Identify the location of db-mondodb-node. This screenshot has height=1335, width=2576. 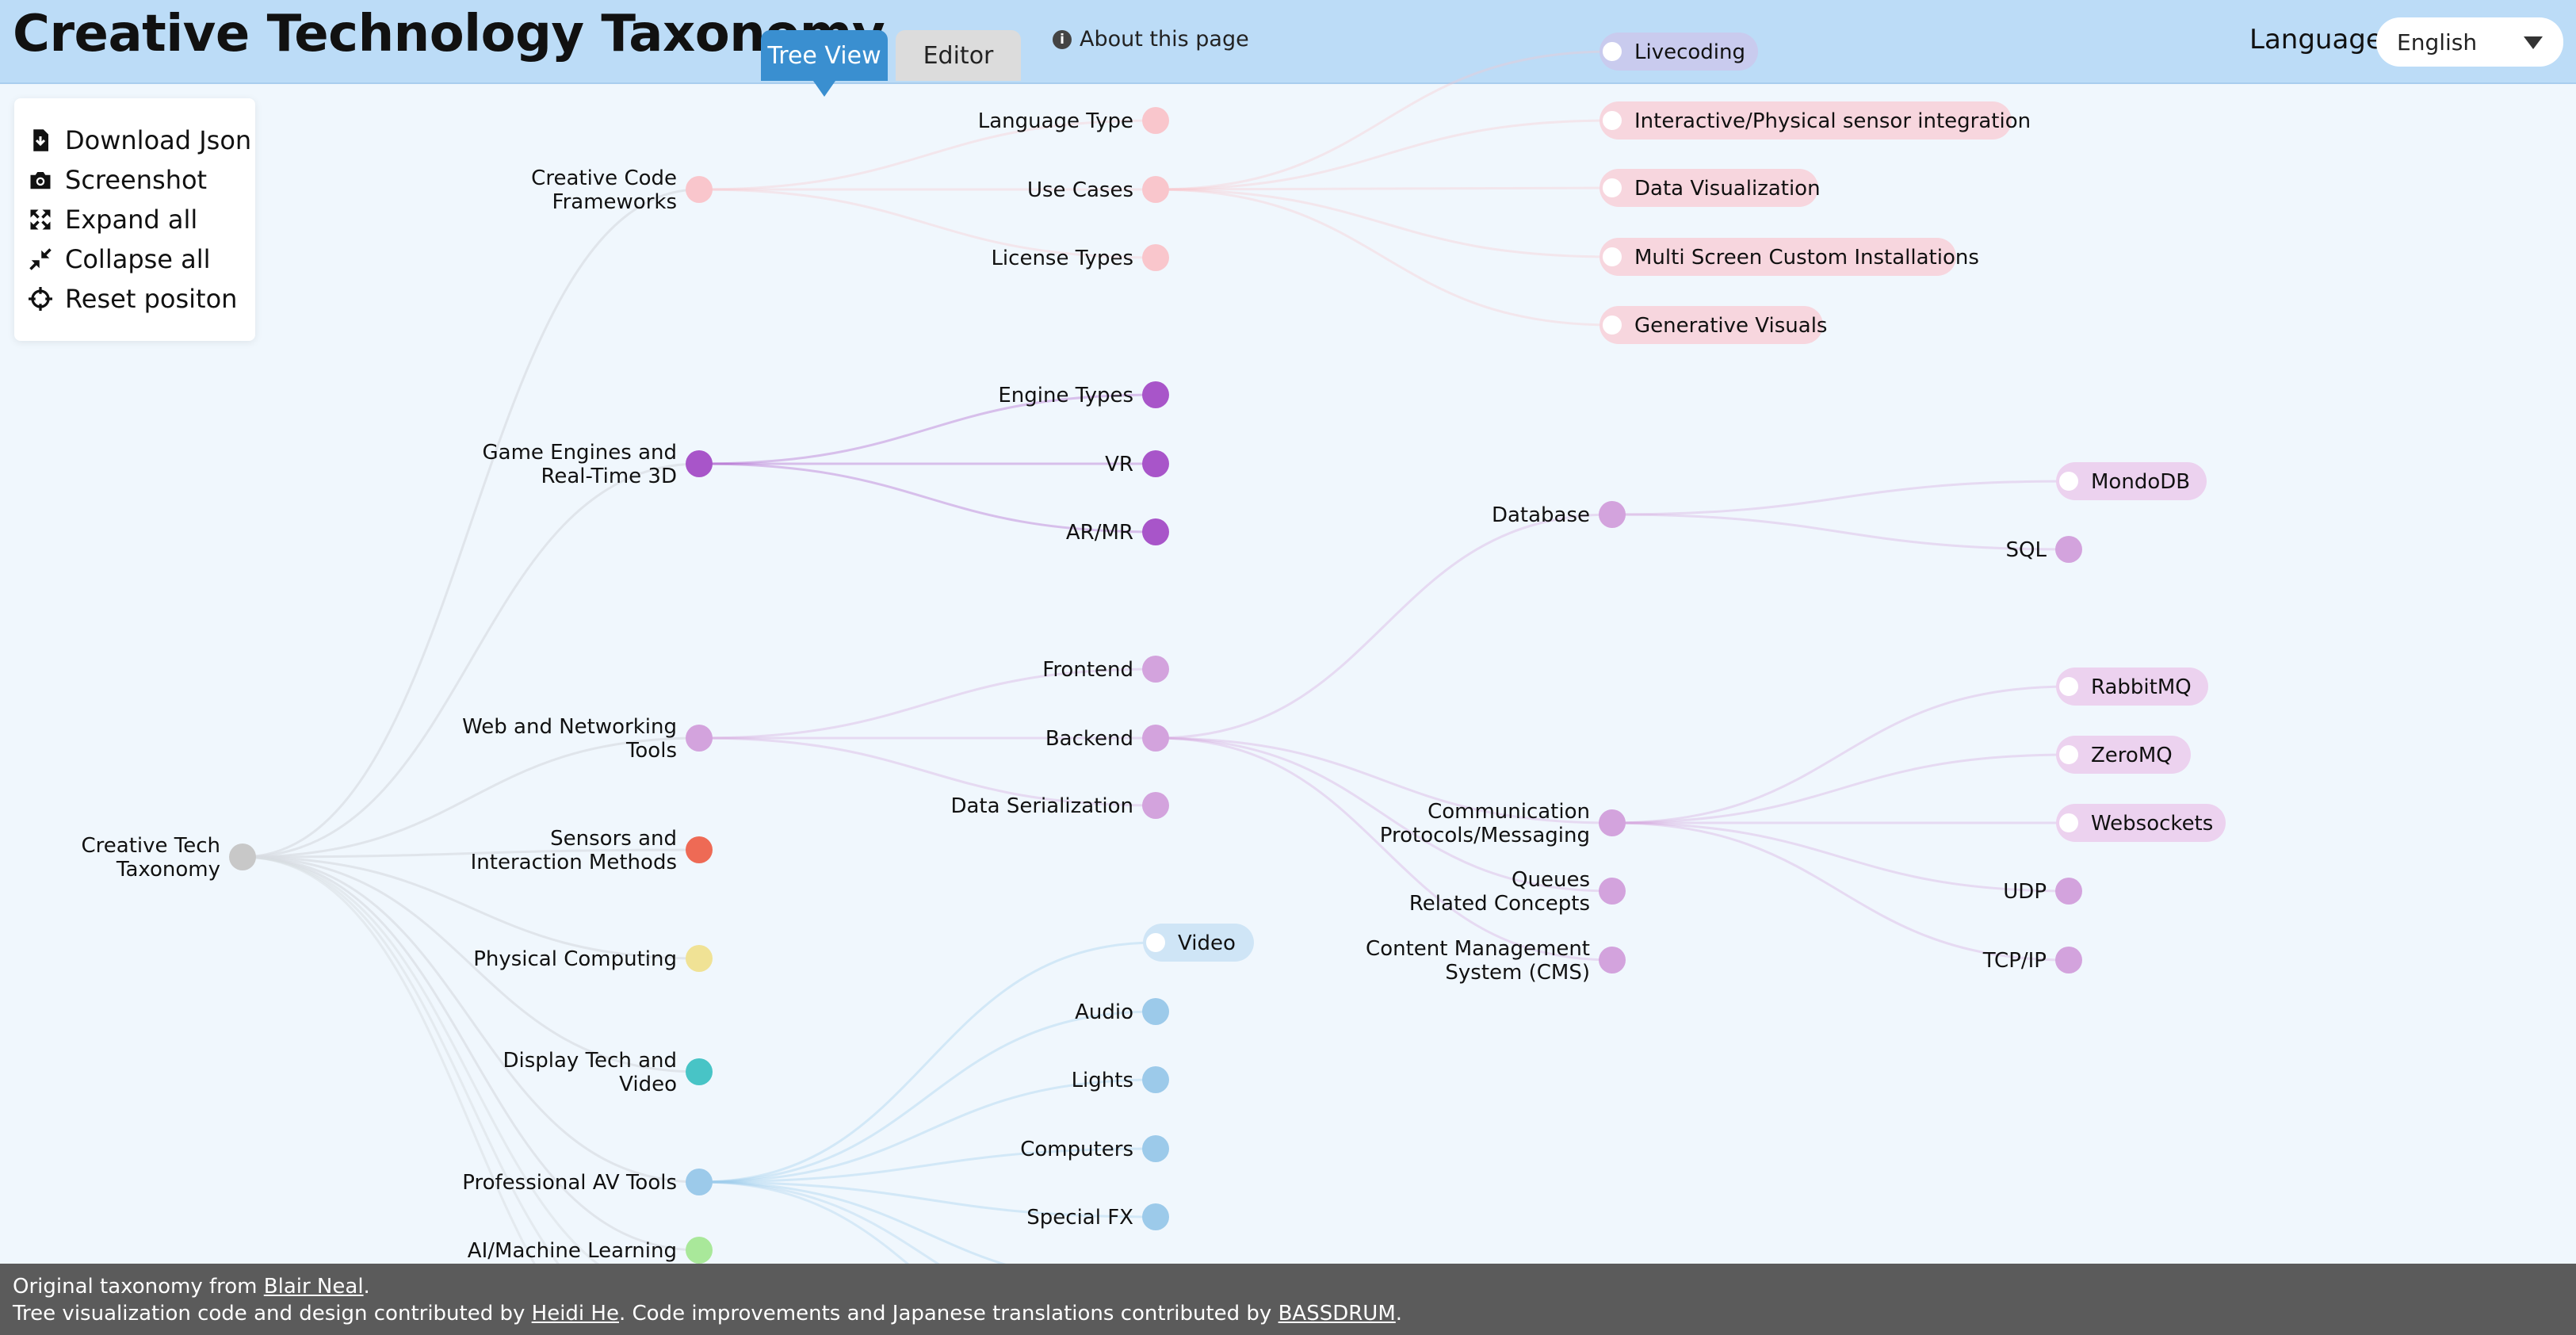
(2068, 482).